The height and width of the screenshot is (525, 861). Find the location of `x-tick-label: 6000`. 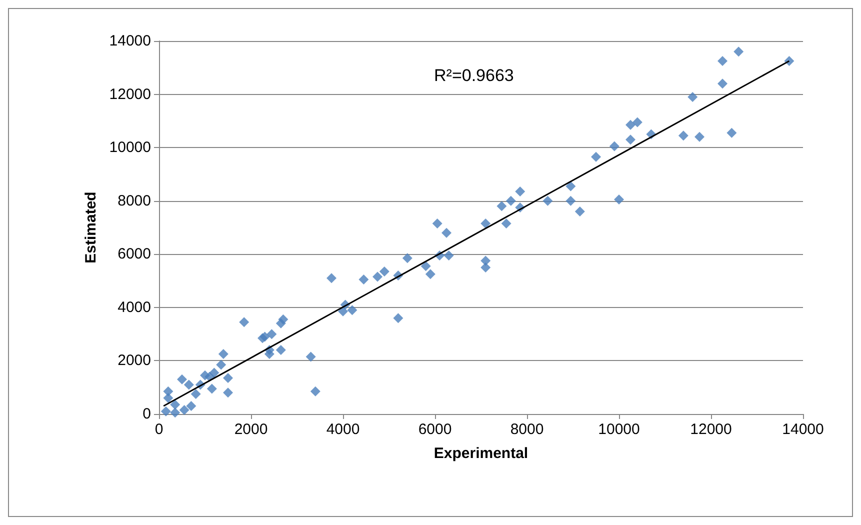

x-tick-label: 6000 is located at coordinates (435, 429).